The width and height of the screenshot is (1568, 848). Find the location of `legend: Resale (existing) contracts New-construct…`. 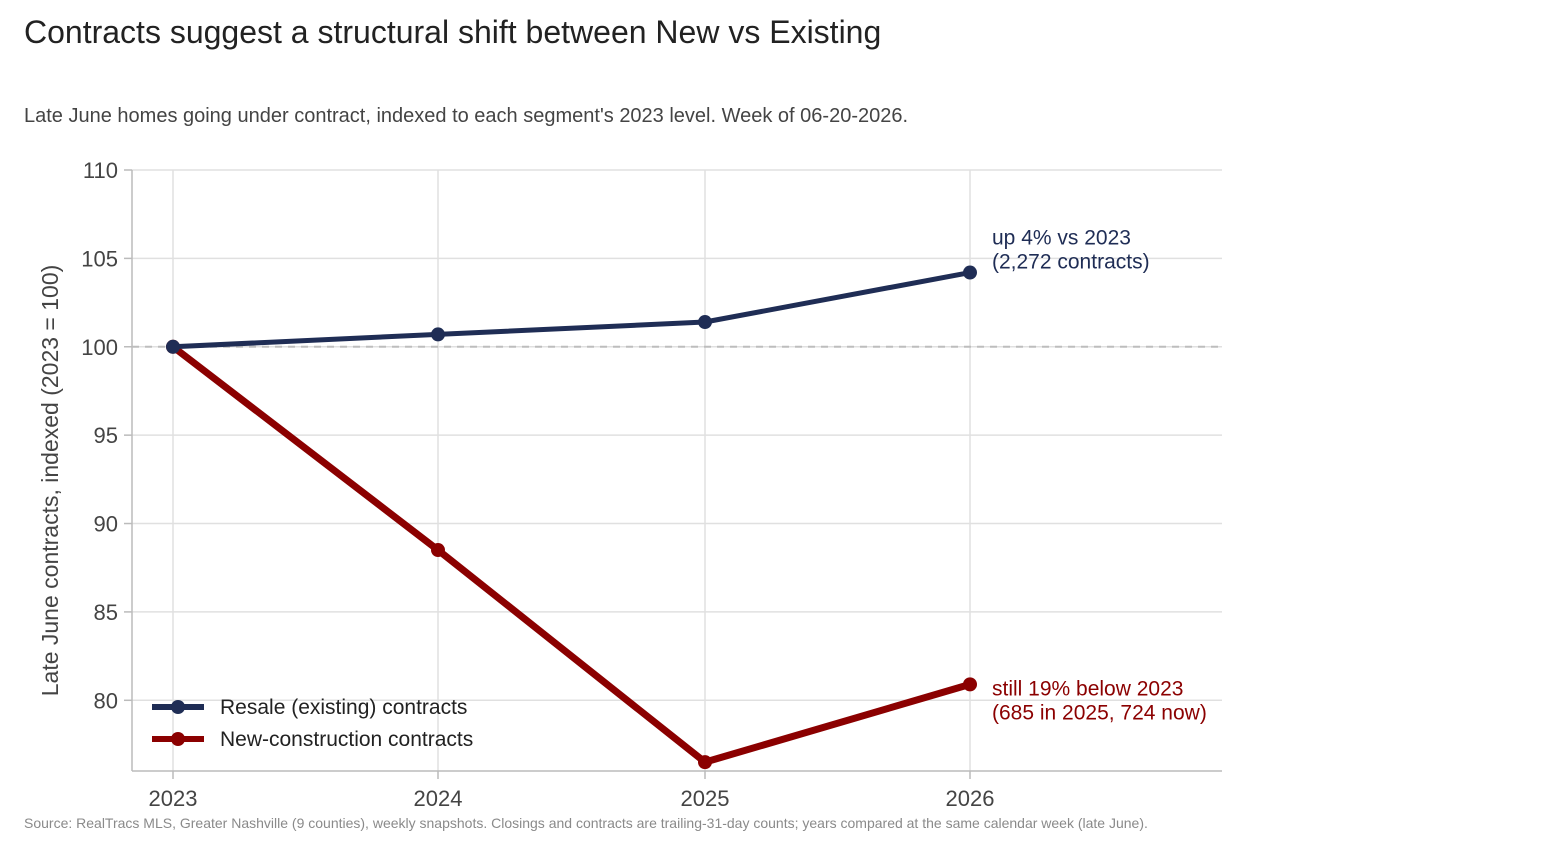

legend: Resale (existing) contracts New-construct… is located at coordinates (312, 723).